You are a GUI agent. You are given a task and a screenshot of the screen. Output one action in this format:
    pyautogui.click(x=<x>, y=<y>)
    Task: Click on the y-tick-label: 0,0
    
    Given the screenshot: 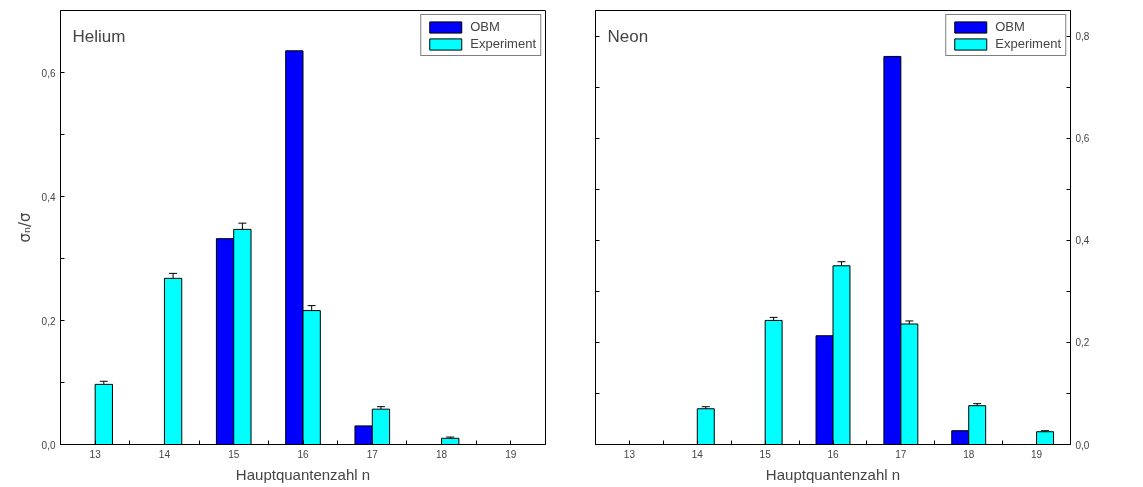 What is the action you would take?
    pyautogui.click(x=48, y=445)
    